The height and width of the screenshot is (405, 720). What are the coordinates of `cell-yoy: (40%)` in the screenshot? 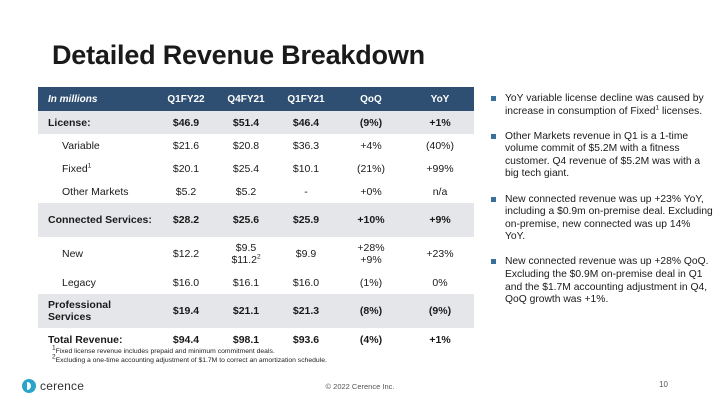 It's located at (440, 145).